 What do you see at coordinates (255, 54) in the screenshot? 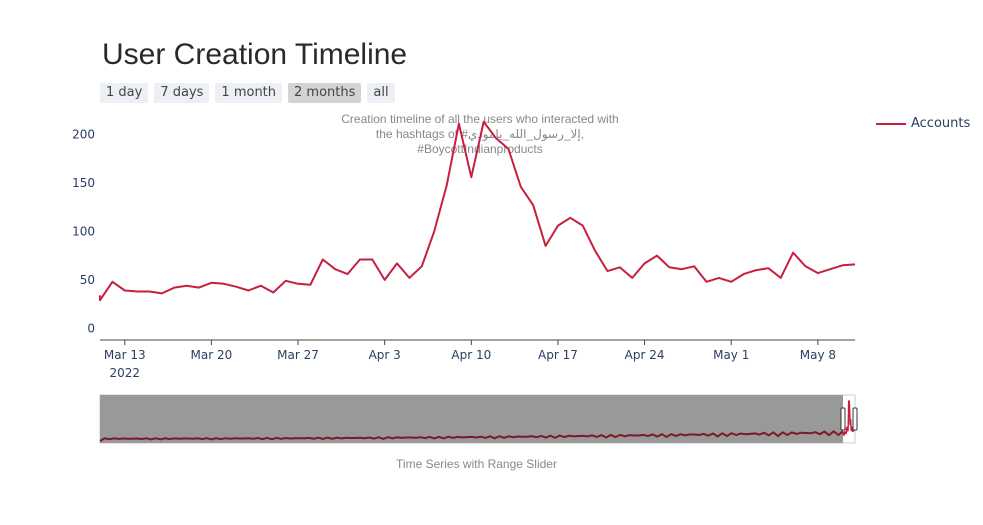
I see `chart-title: User Creation Timeline` at bounding box center [255, 54].